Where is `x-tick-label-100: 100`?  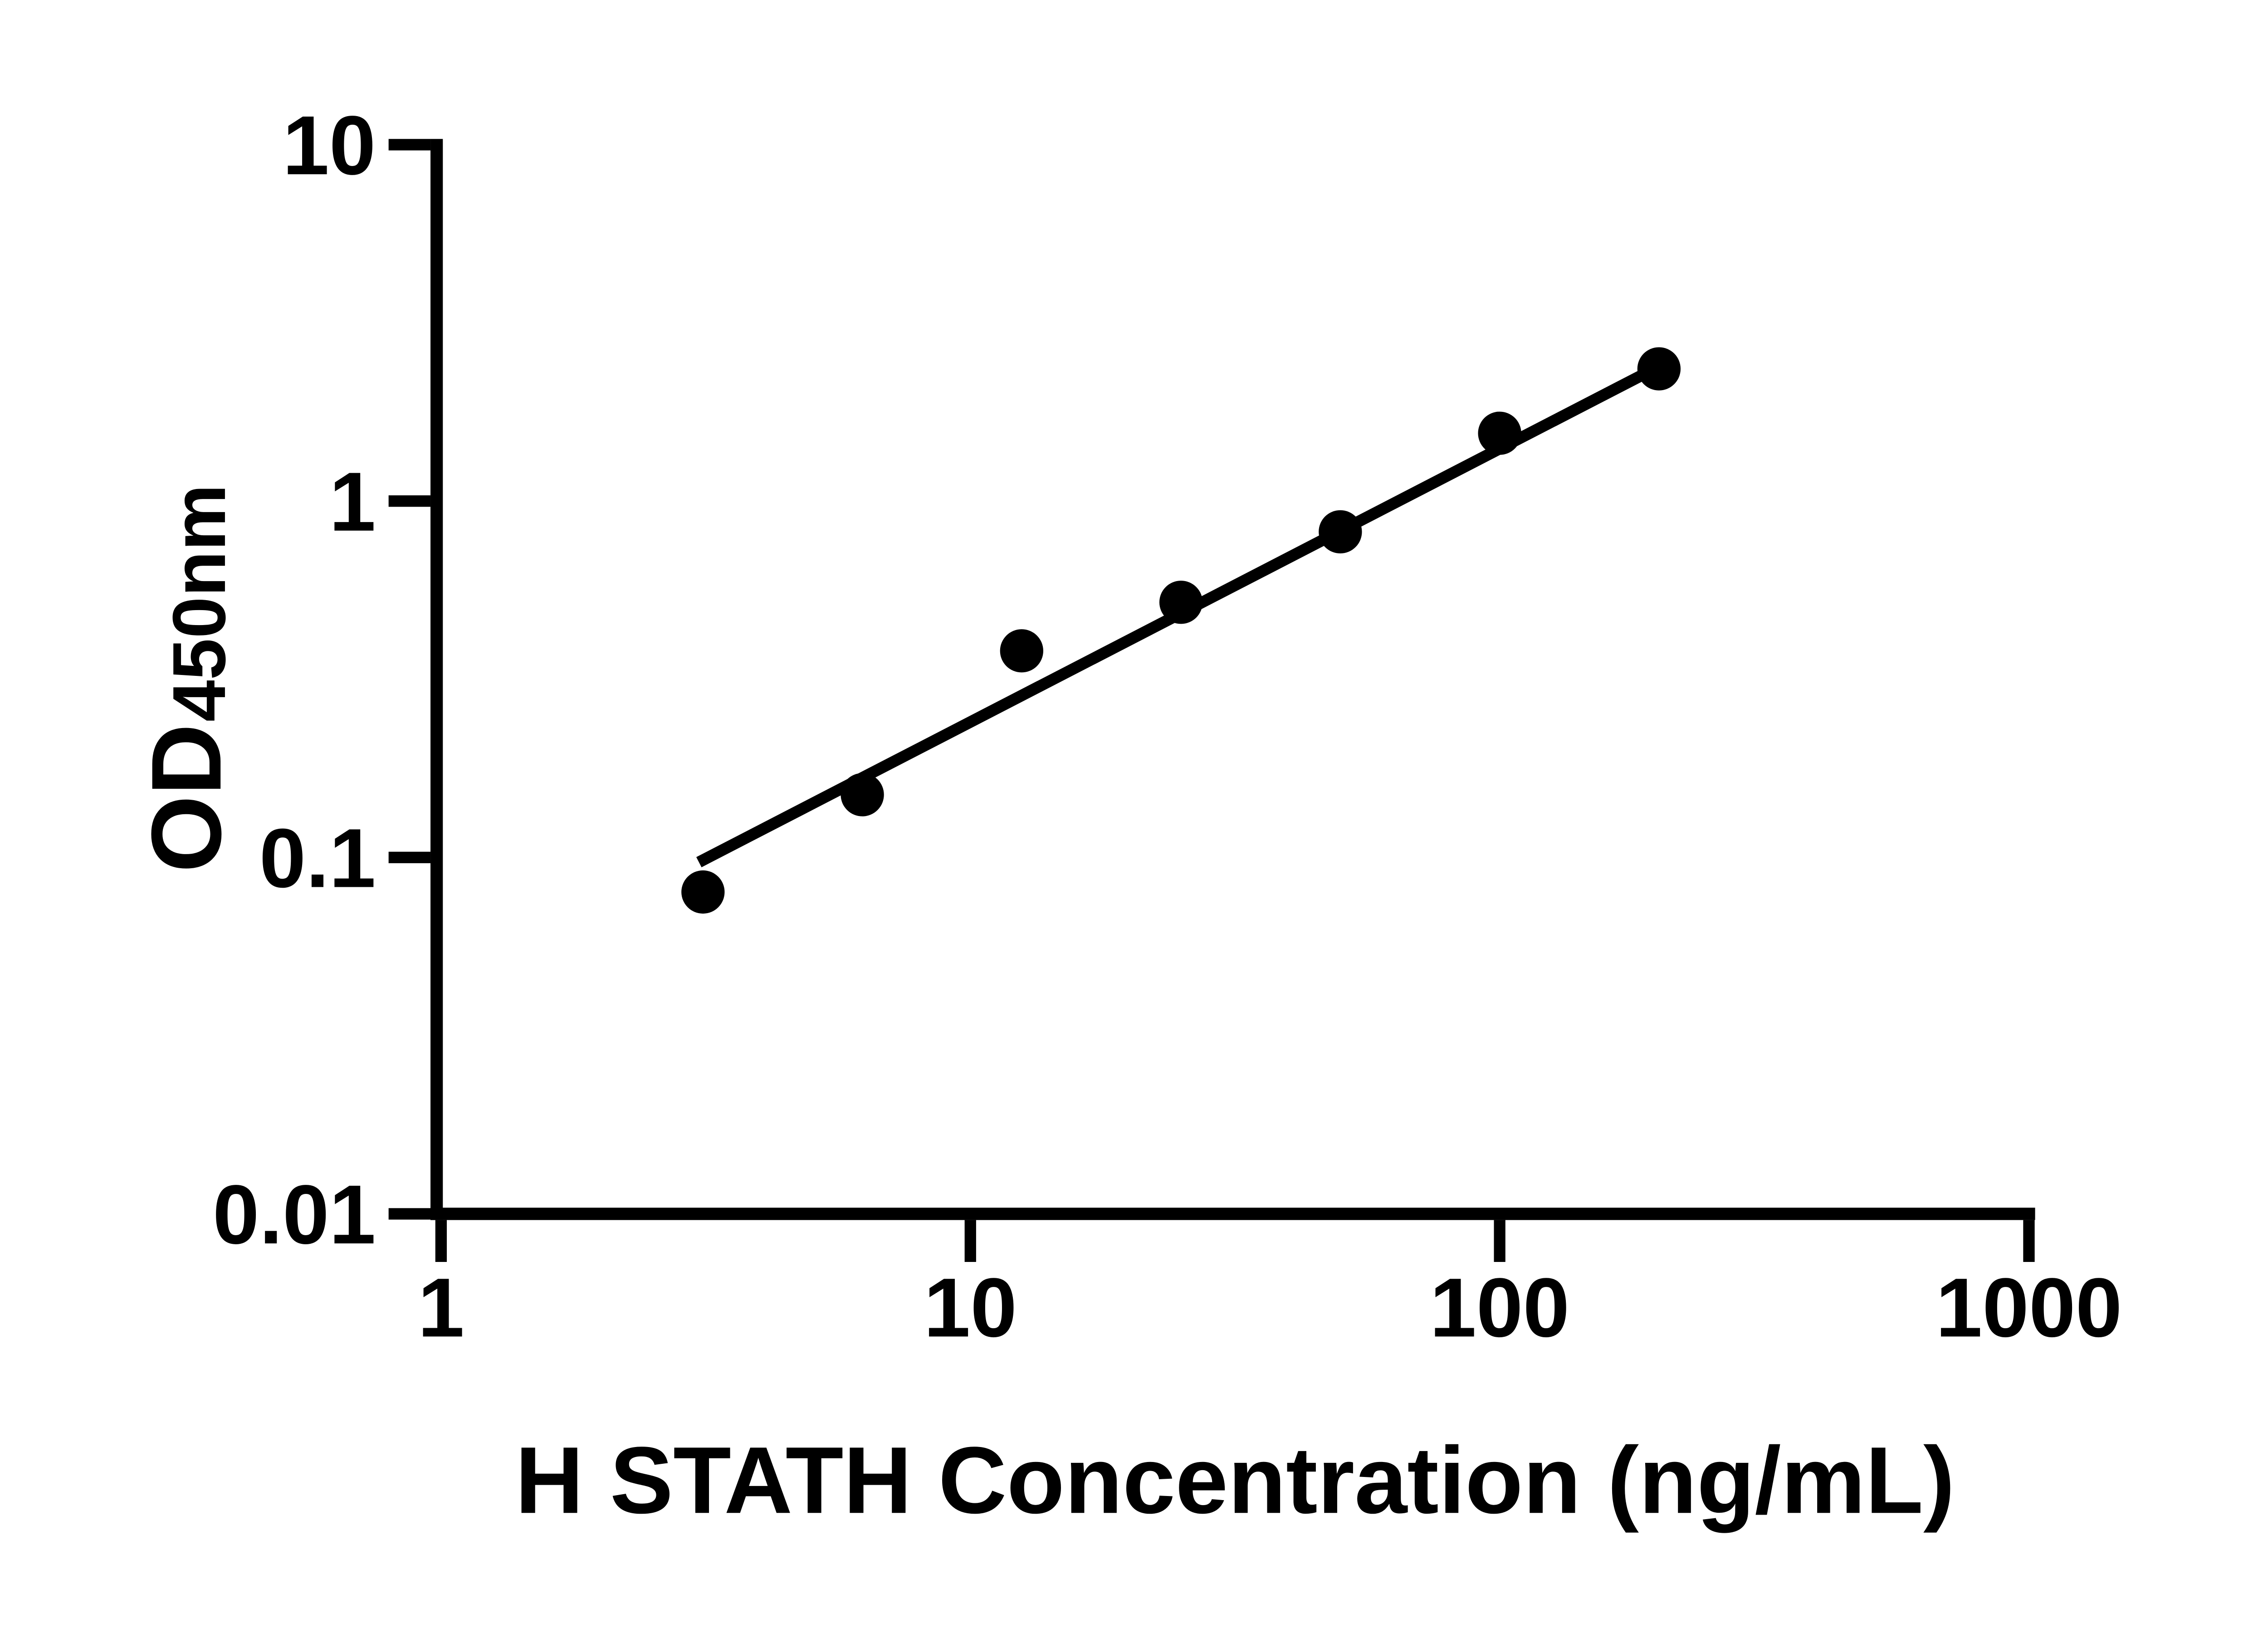 x-tick-label-100: 100 is located at coordinates (1500, 1307).